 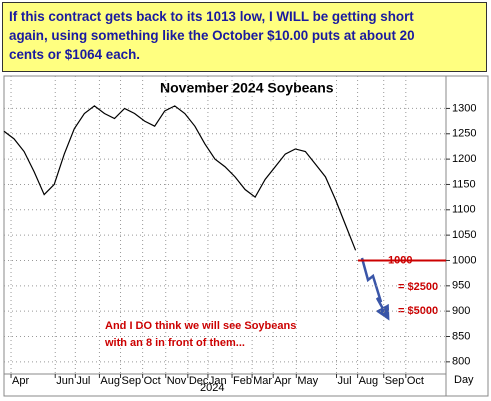 I want to click on y-tick-label: 850, so click(x=461, y=336).